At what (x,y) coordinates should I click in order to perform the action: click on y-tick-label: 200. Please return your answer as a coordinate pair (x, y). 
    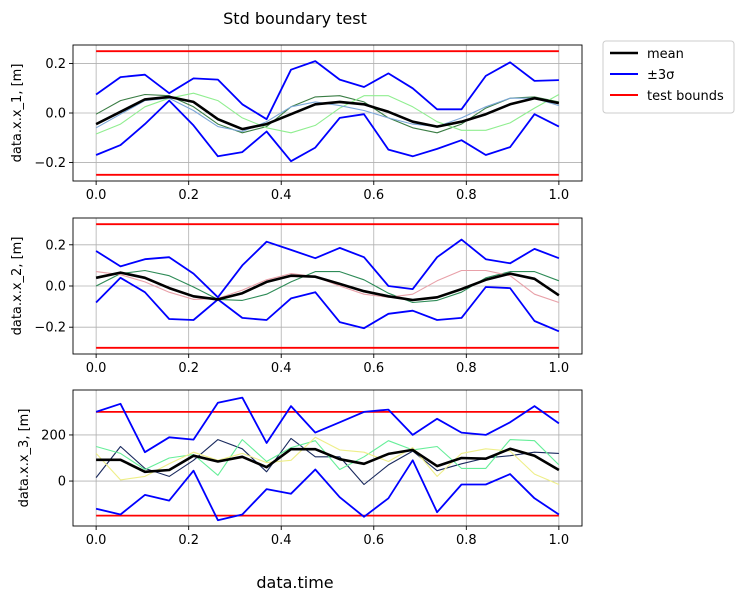
    Looking at the image, I should click on (53, 435).